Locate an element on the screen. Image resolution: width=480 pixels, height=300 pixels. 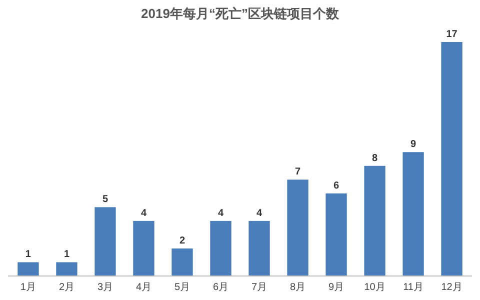
x-tick-label: 7月 is located at coordinates (259, 287).